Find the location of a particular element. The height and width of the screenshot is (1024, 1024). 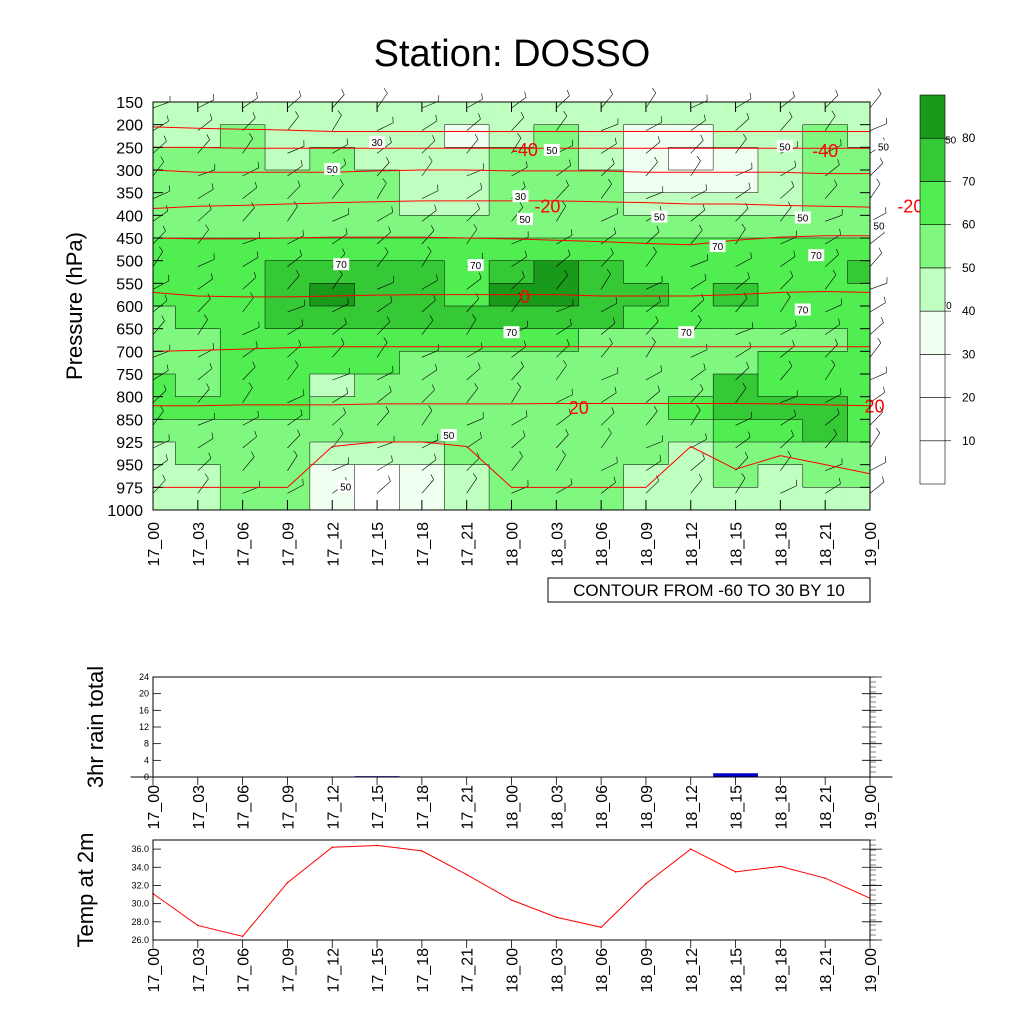

temperature-series is located at coordinates (511, 890).